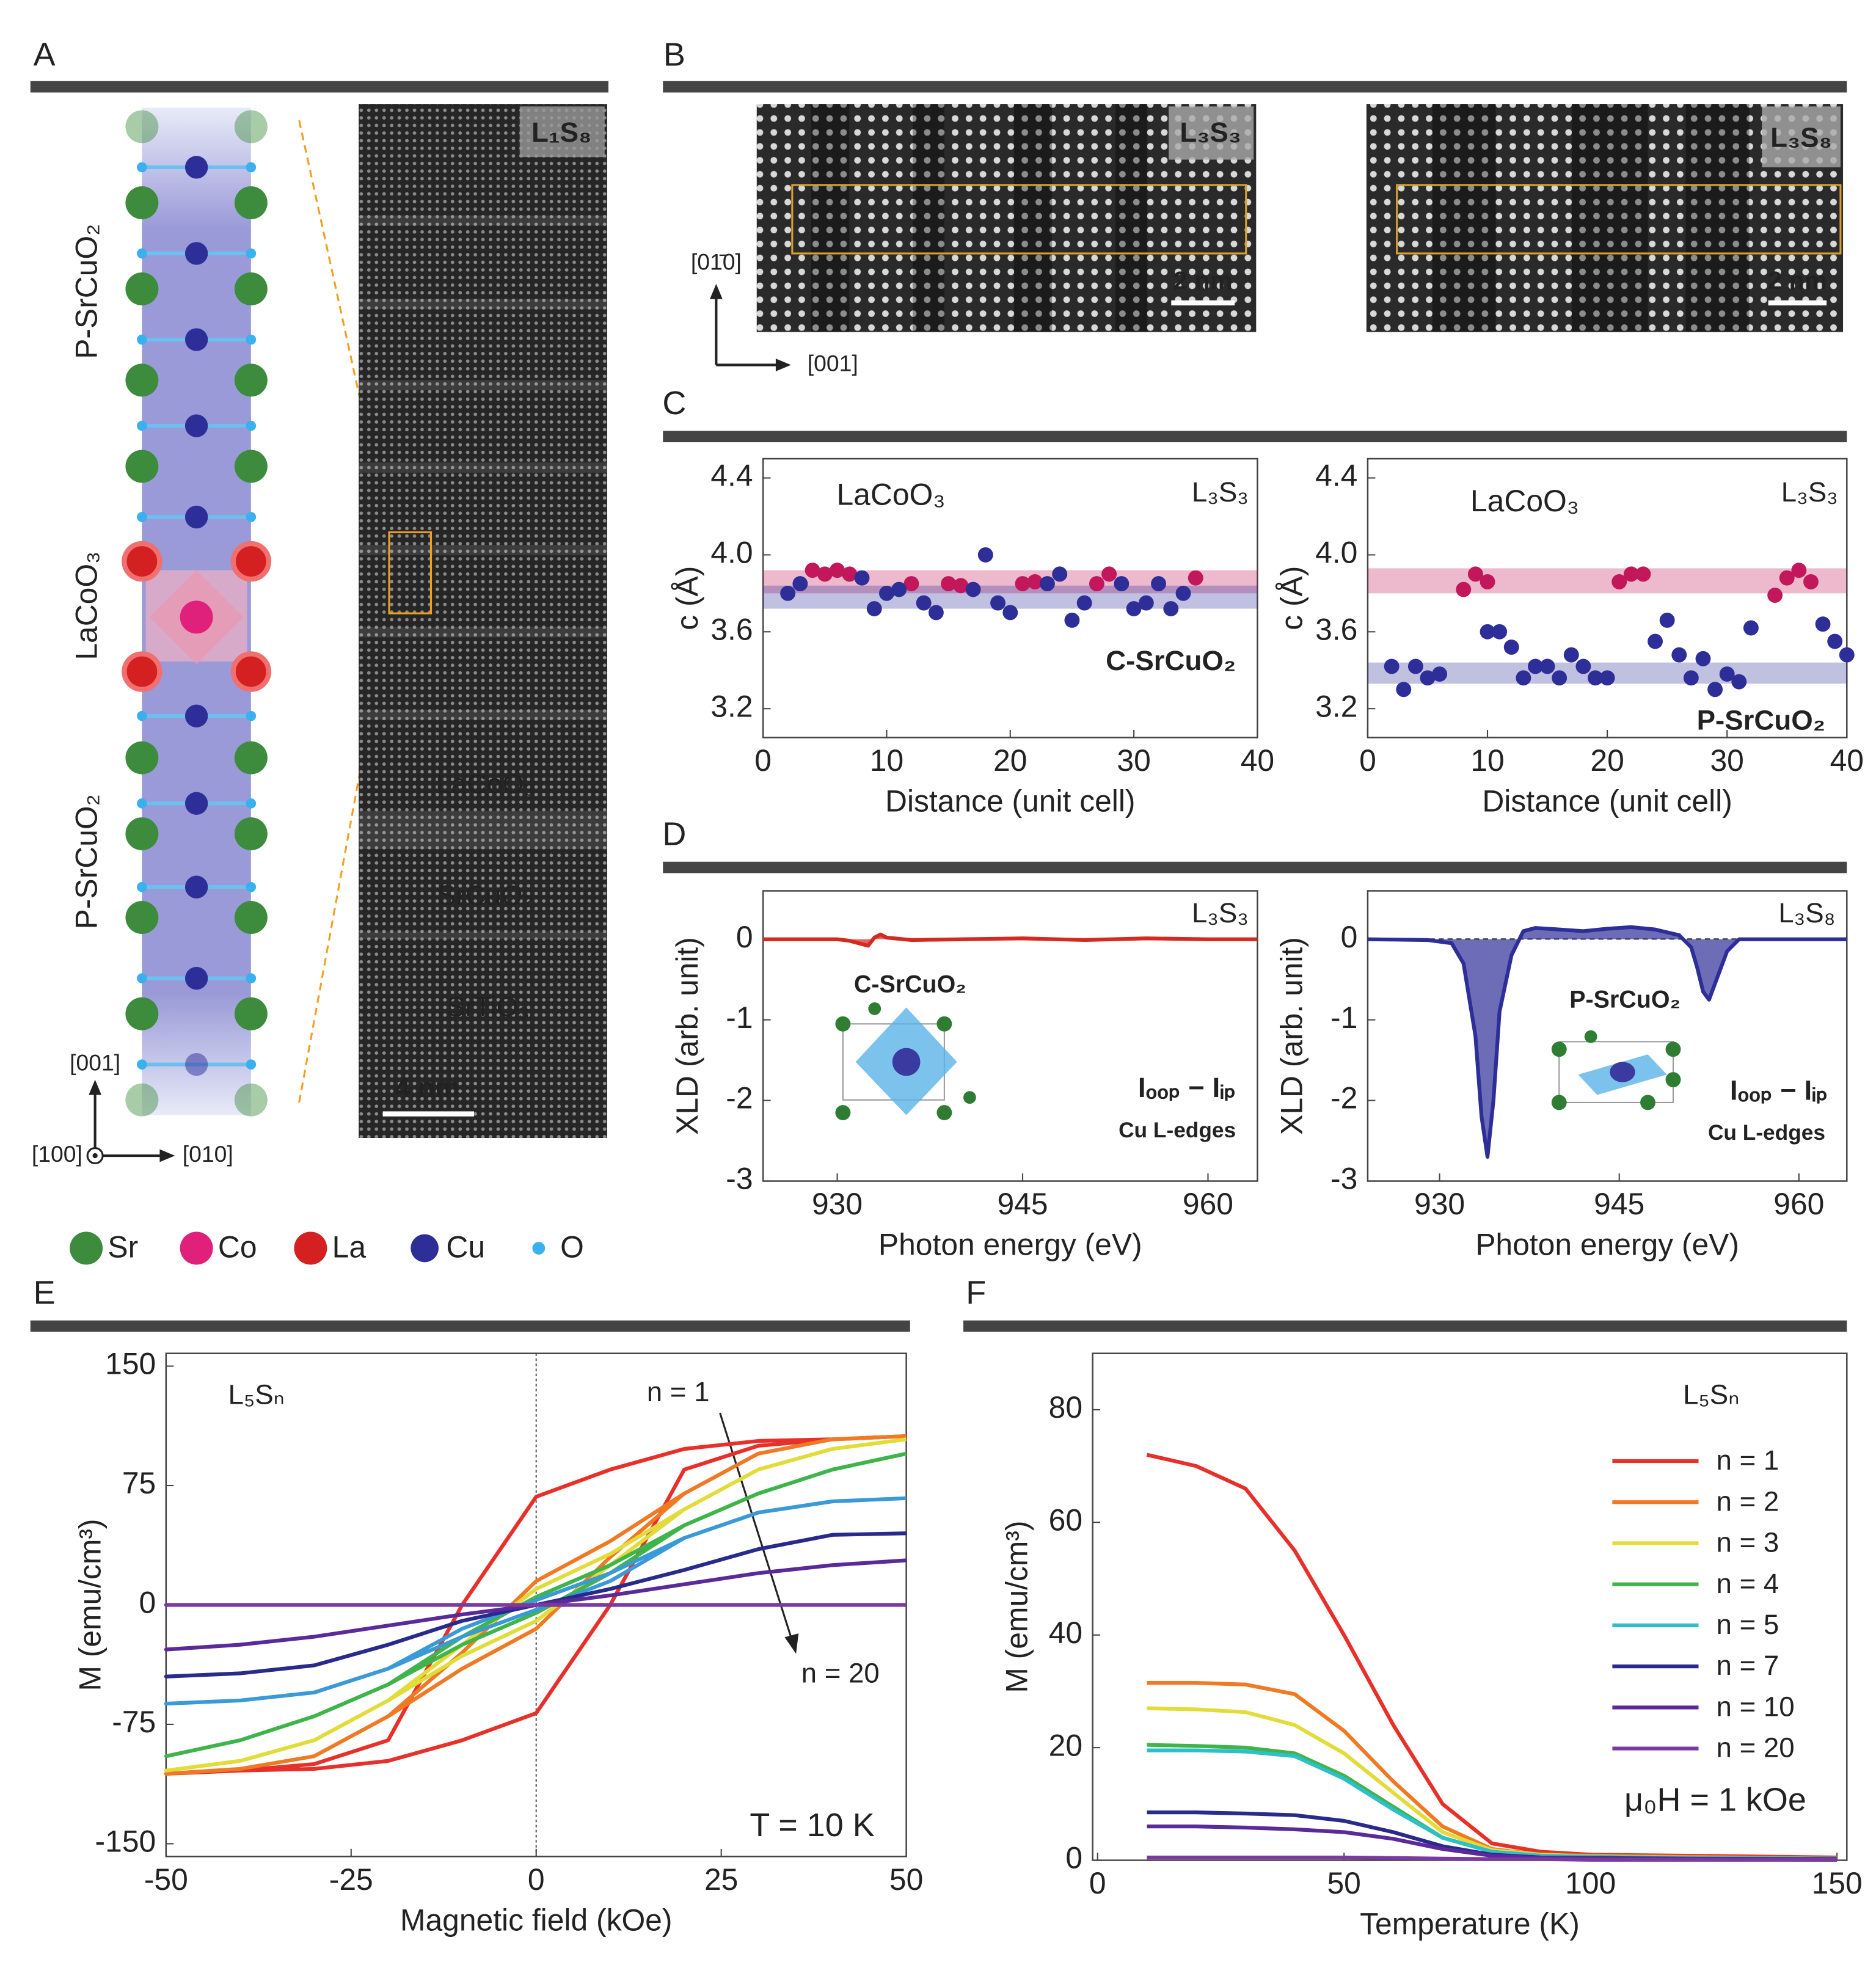 The image size is (1876, 1987). Describe the element at coordinates (1748, 1460) in the screenshot. I see `legend-label: n = 1` at that location.